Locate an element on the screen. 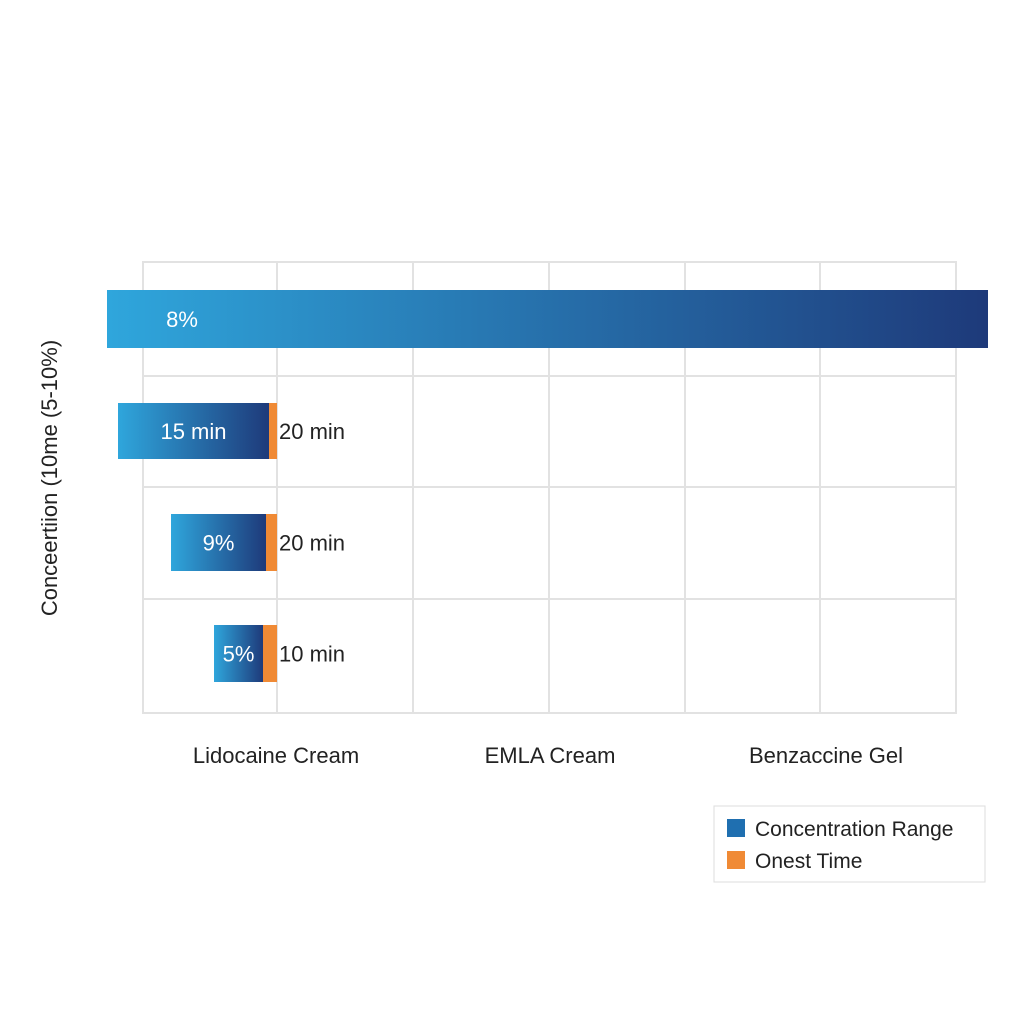  bar-label: 9% is located at coordinates (219, 543).